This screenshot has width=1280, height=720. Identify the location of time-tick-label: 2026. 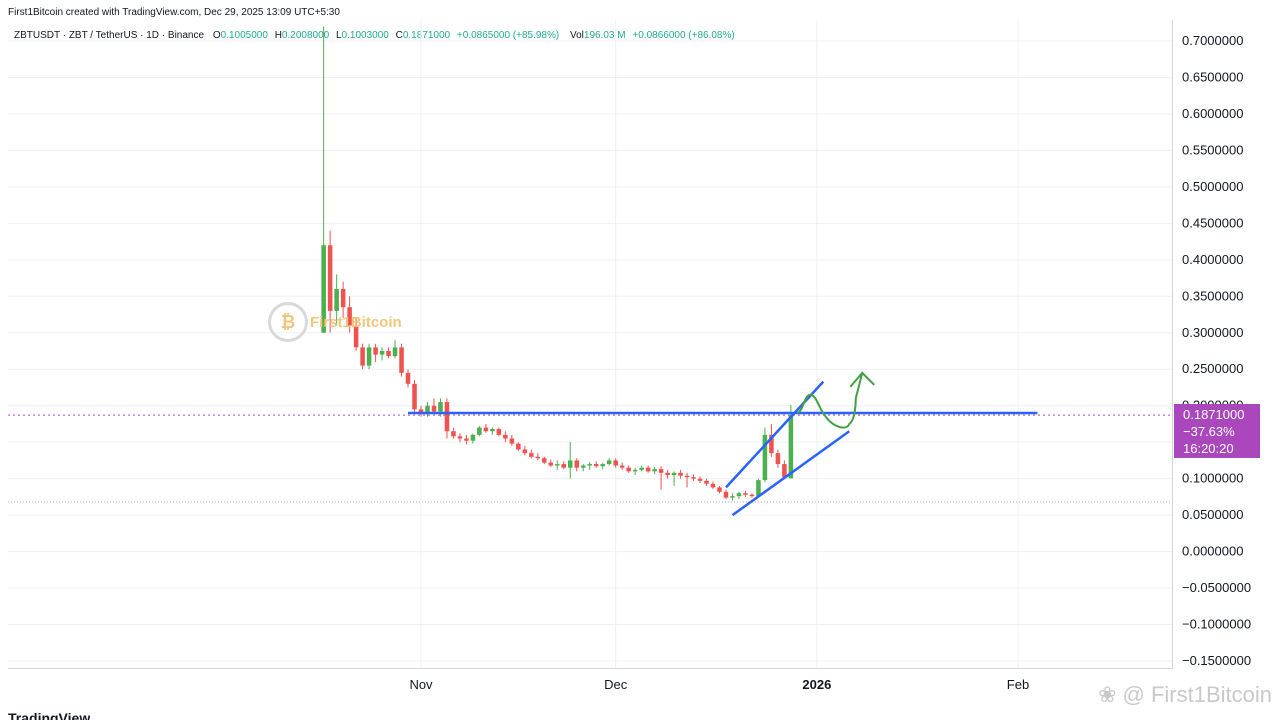
(816, 684).